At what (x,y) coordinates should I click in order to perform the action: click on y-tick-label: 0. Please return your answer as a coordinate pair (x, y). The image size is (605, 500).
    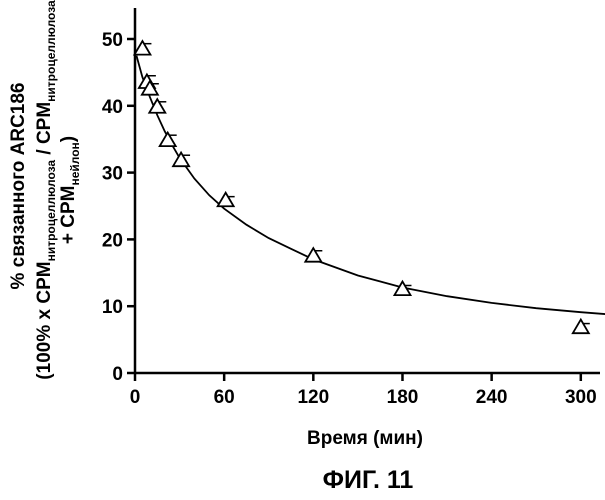
    Looking at the image, I should click on (117, 374).